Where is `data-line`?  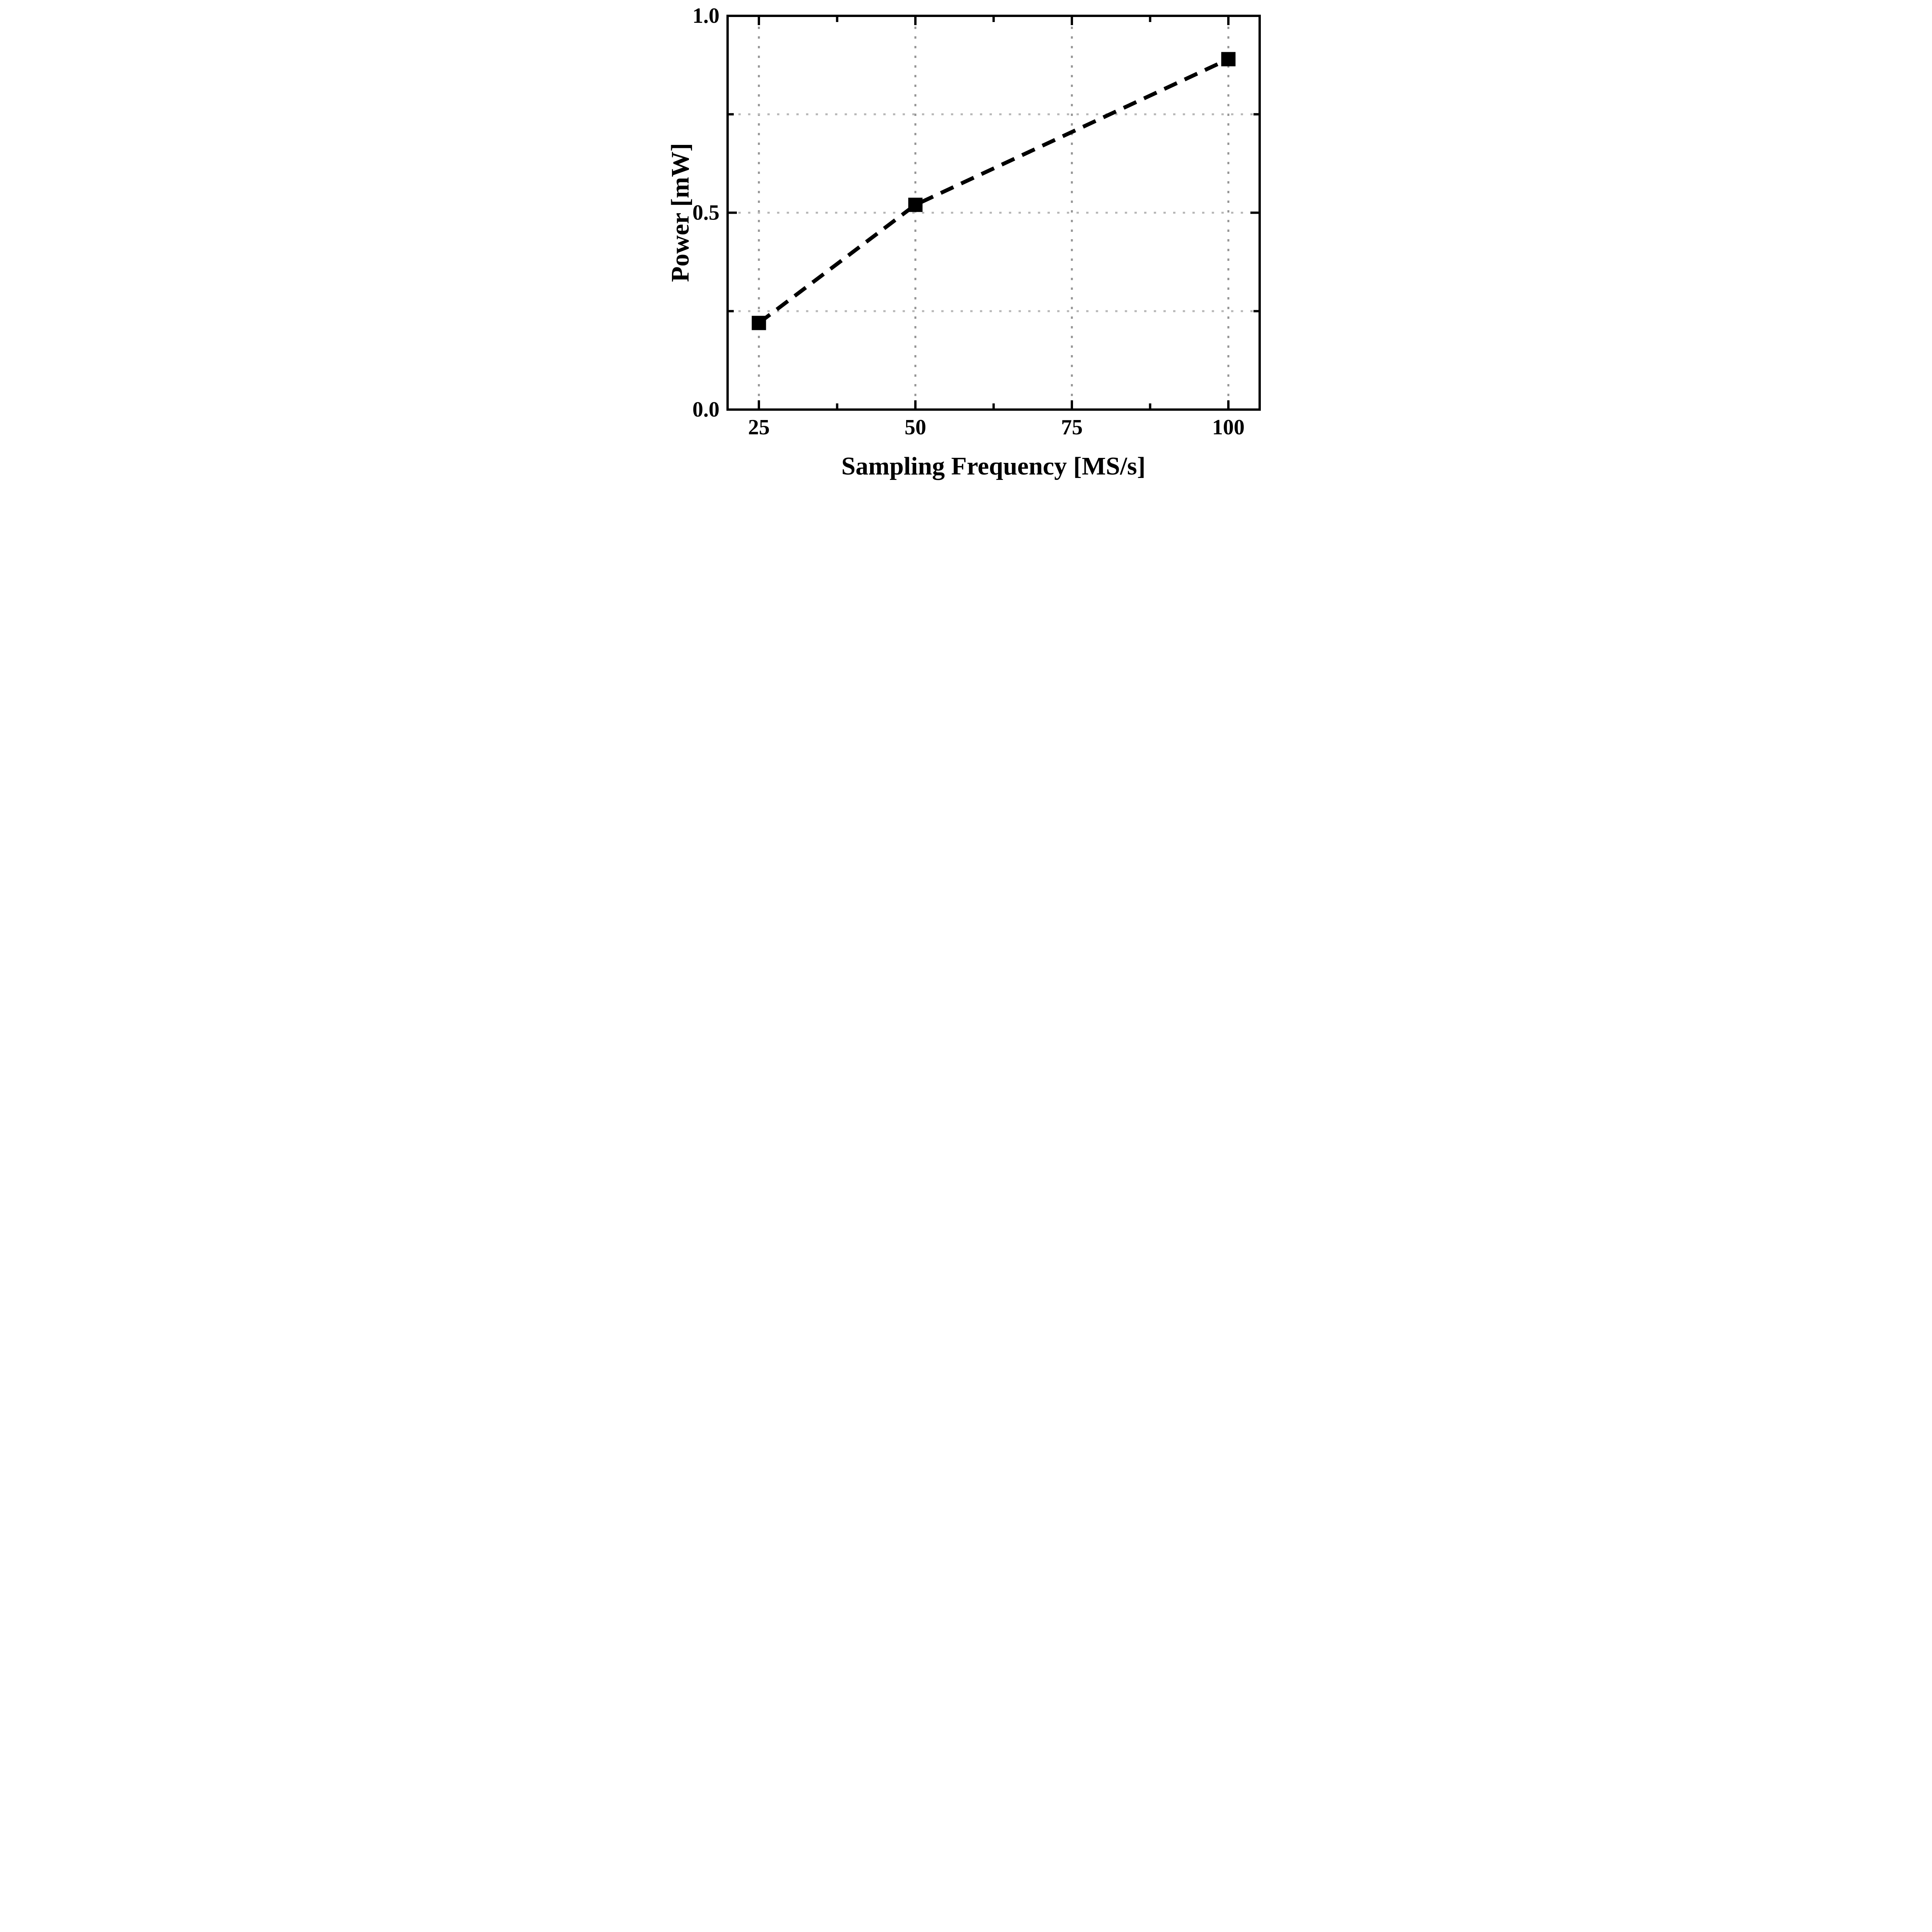 data-line is located at coordinates (993, 191).